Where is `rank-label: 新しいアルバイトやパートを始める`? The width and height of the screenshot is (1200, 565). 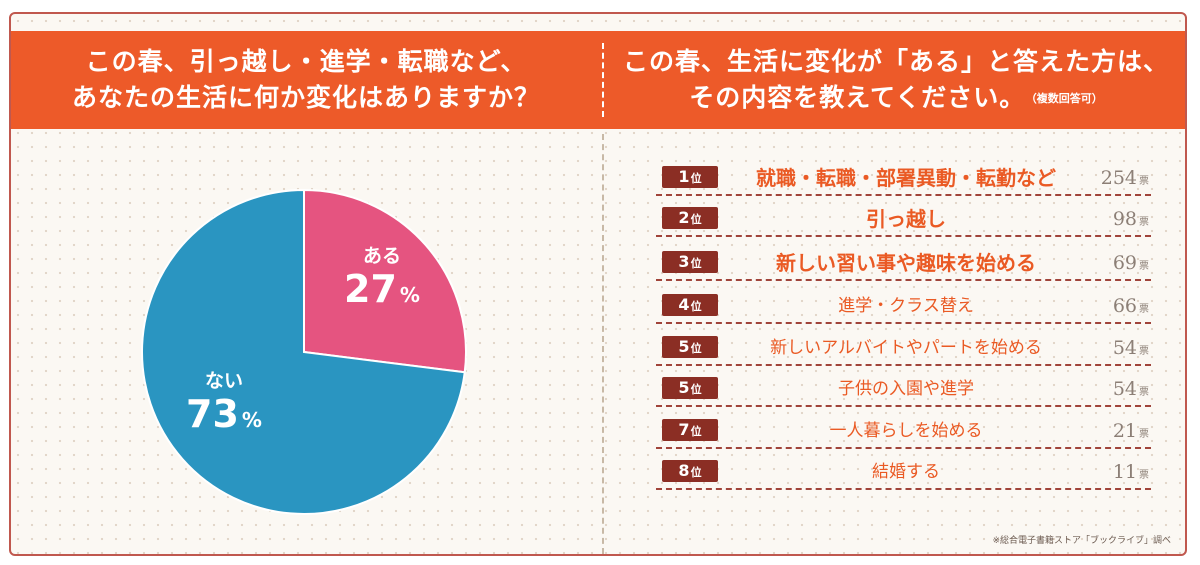 rank-label: 新しいアルバイトやパートを始める is located at coordinates (906, 348).